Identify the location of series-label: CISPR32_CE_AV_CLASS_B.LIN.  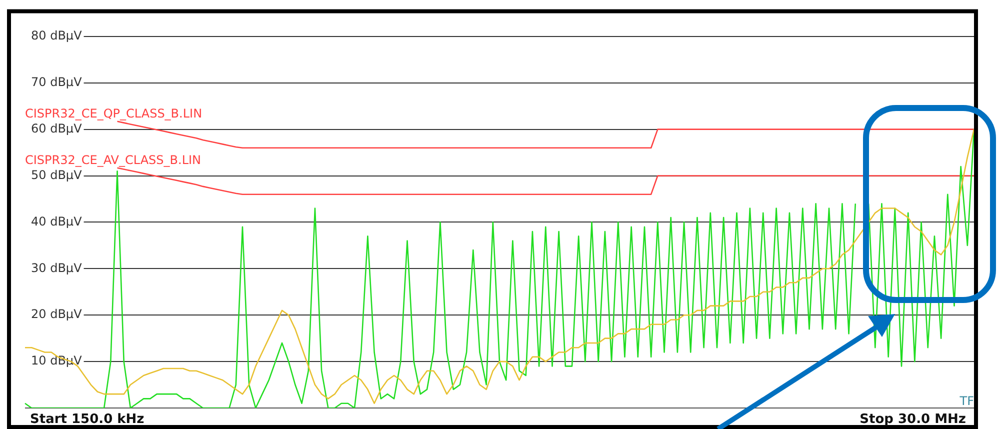
(113, 159).